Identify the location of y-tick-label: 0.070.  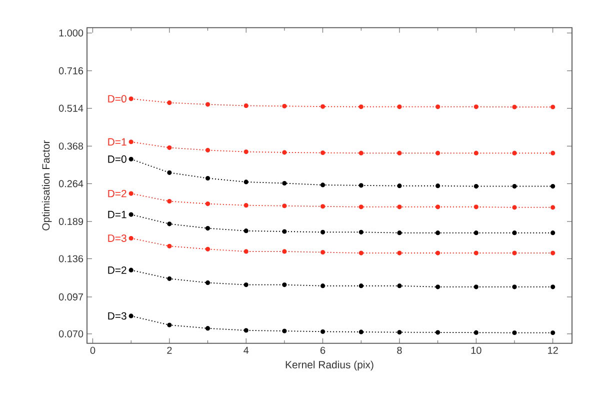
(71, 334).